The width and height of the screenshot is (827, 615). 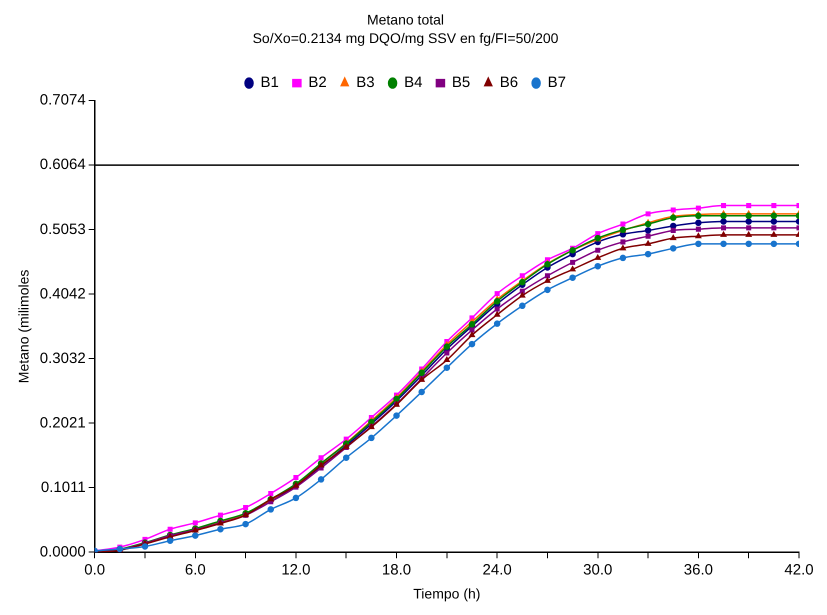 I want to click on y-tick-label: 0.5053, so click(x=63, y=229).